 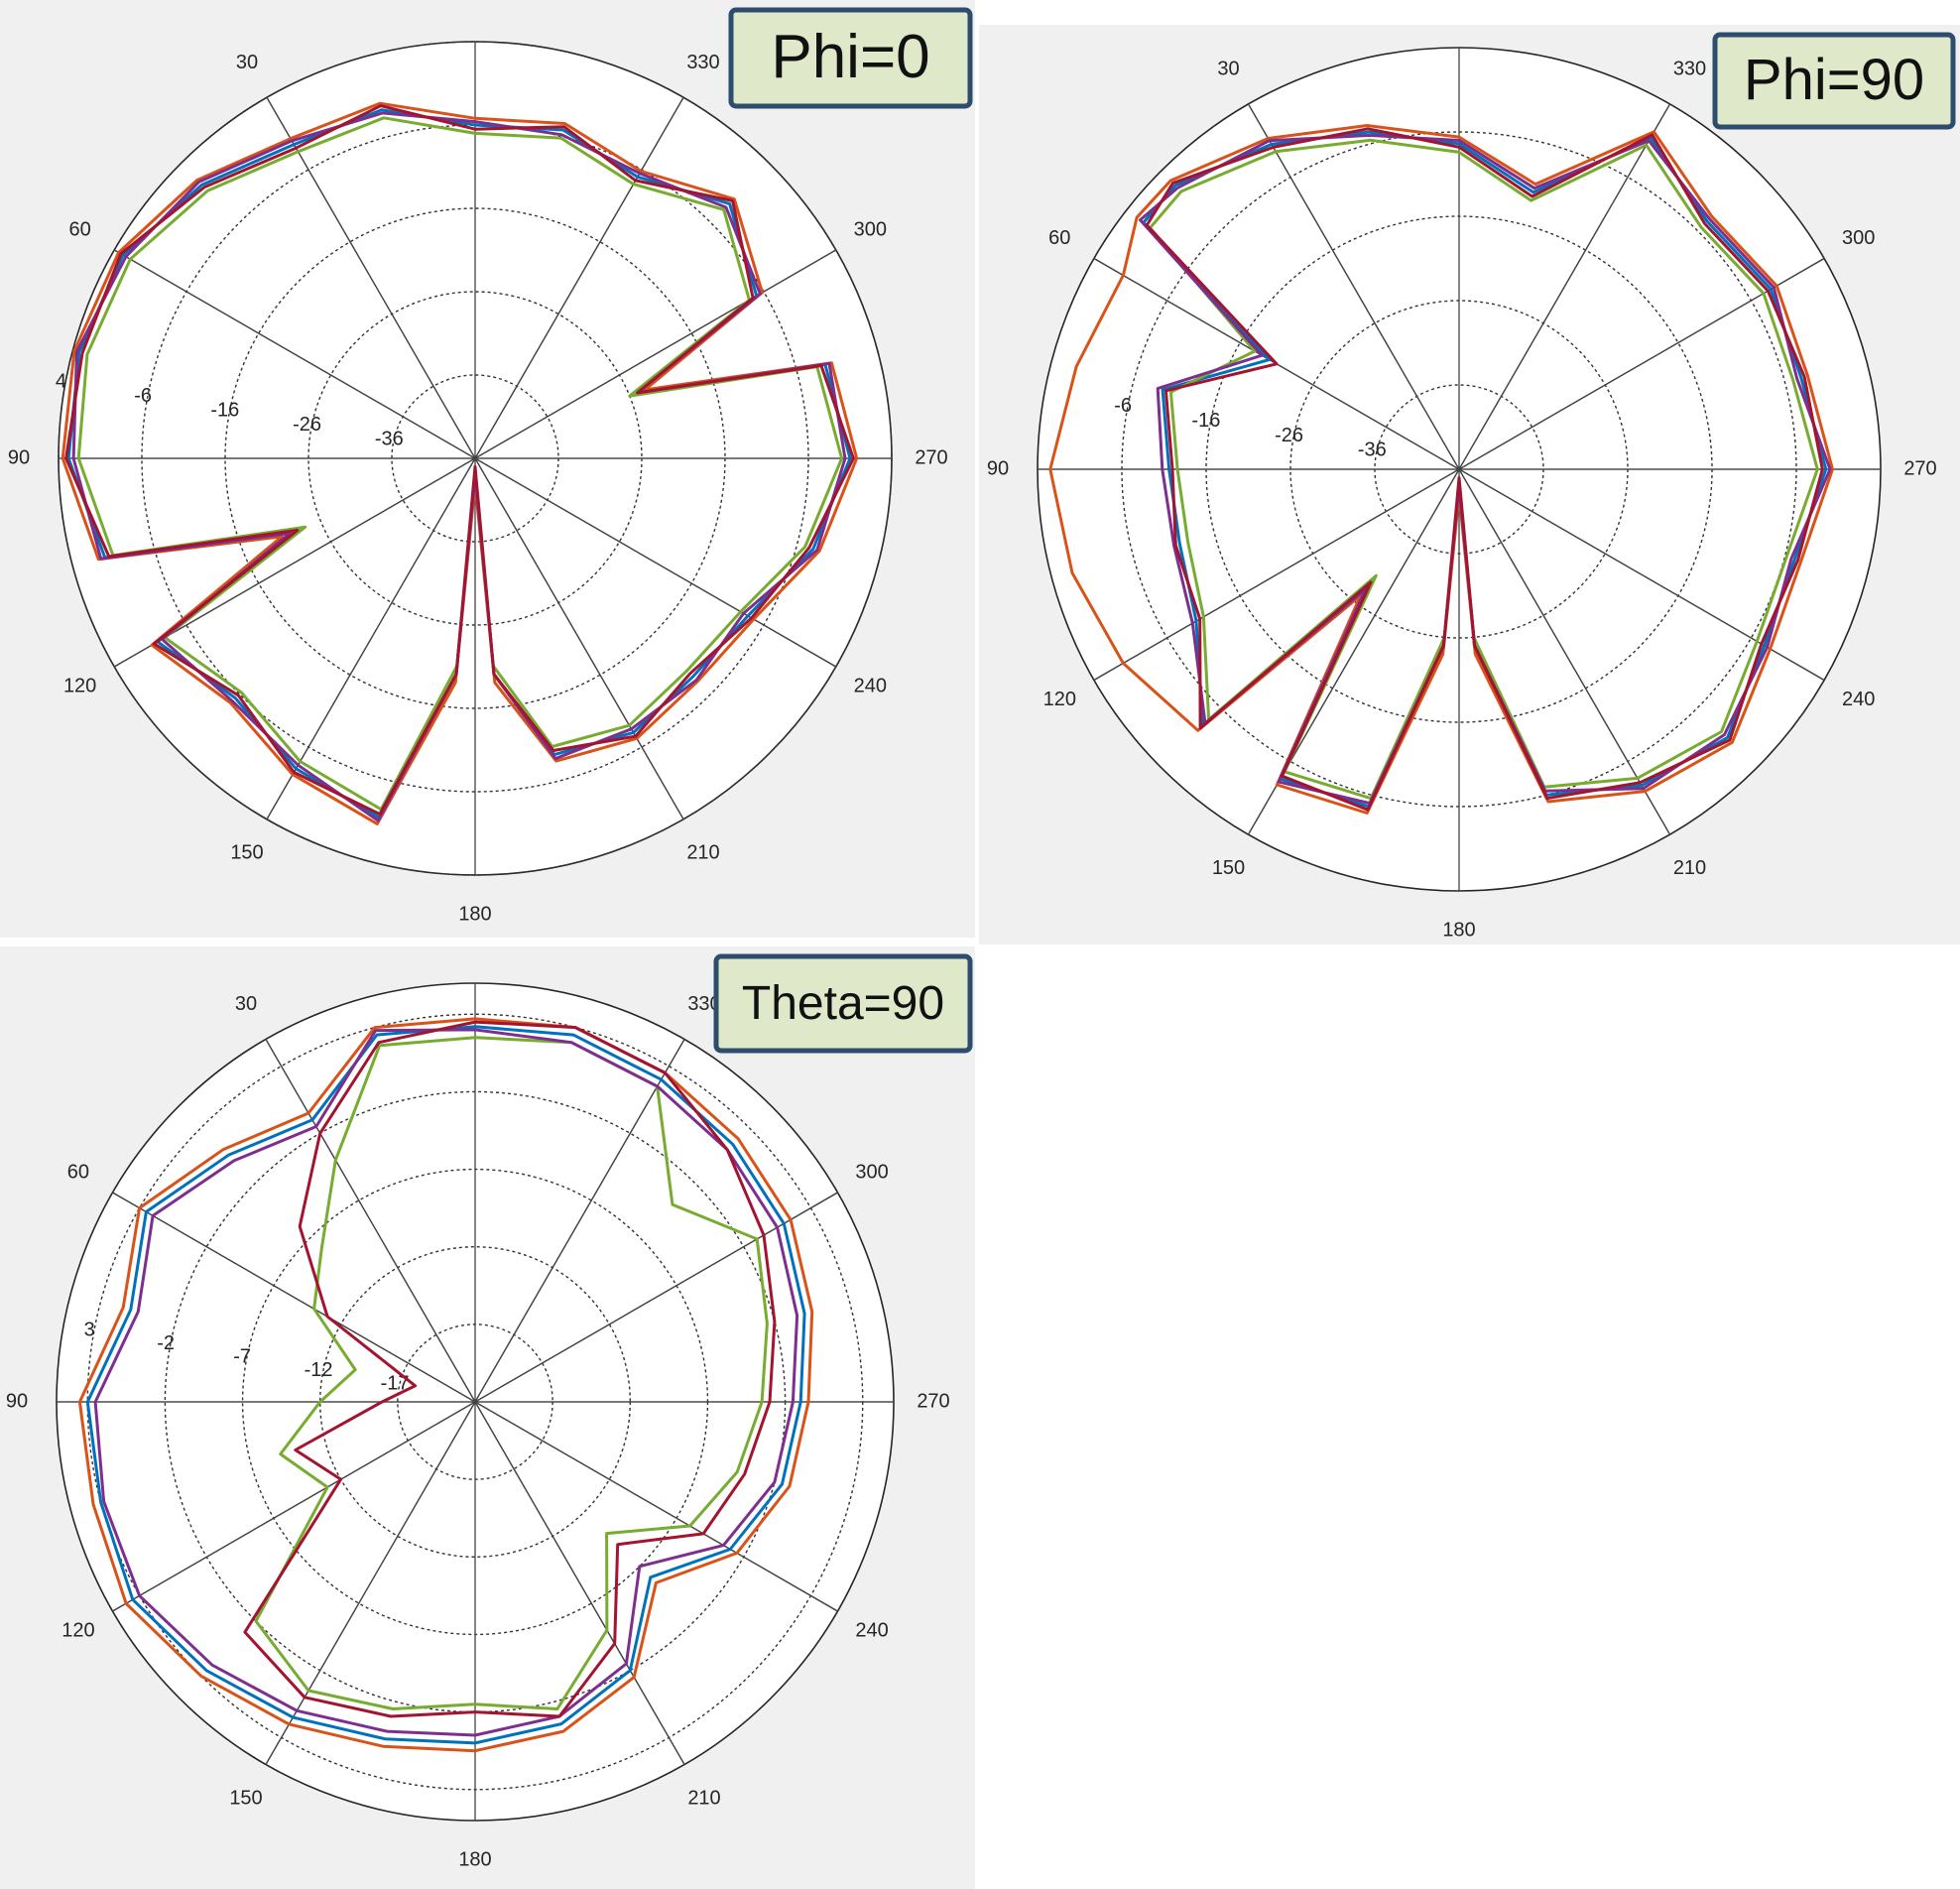 I want to click on radial-tick-label: 4, so click(x=61, y=381).